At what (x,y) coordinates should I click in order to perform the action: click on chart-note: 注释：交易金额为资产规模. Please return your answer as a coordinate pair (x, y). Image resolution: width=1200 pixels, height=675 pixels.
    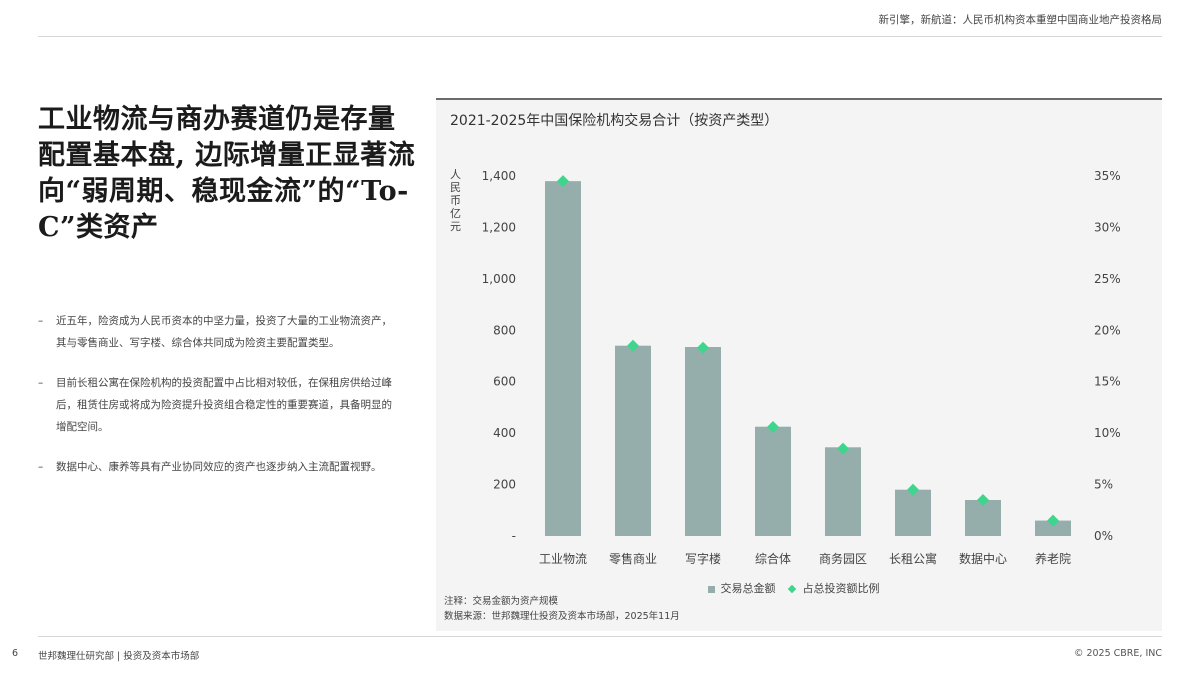
    Looking at the image, I should click on (501, 601).